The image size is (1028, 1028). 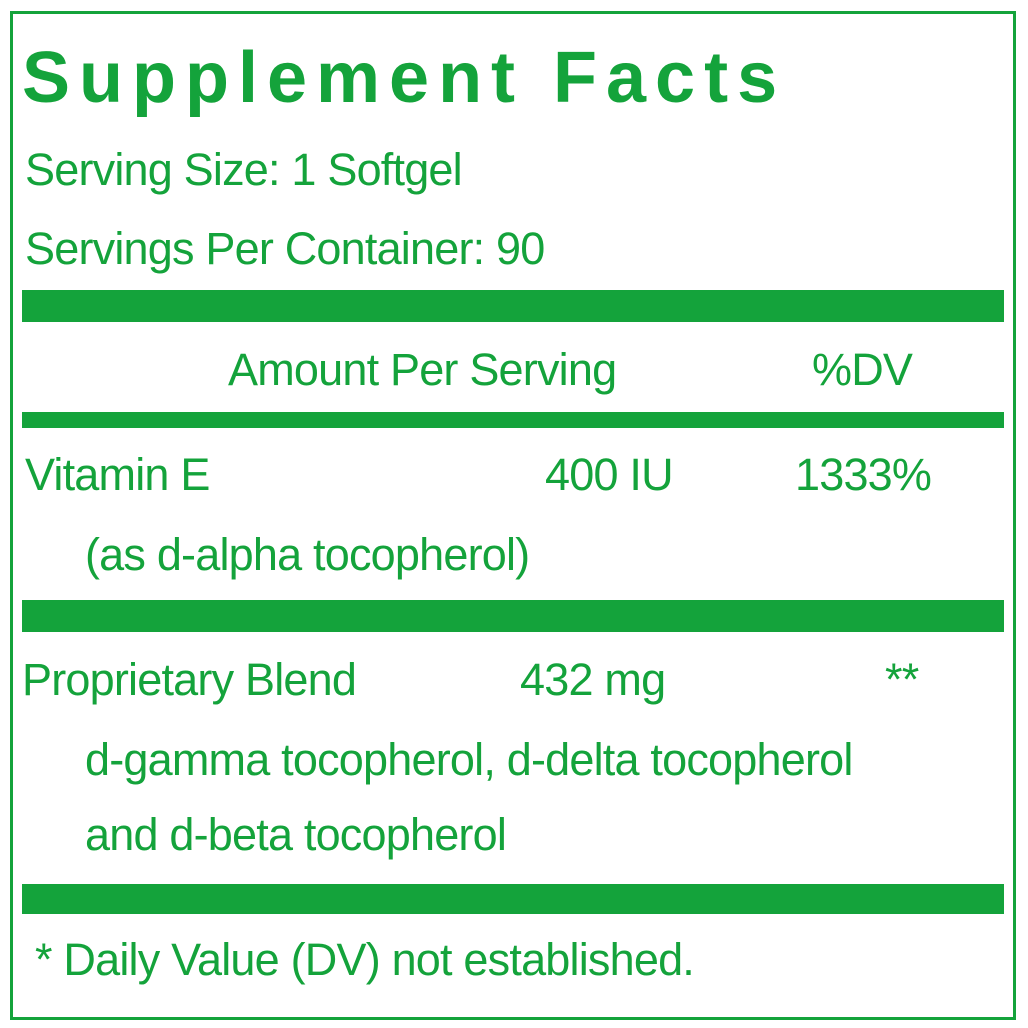 I want to click on nutrient-amount: 432 mg, so click(x=593, y=679).